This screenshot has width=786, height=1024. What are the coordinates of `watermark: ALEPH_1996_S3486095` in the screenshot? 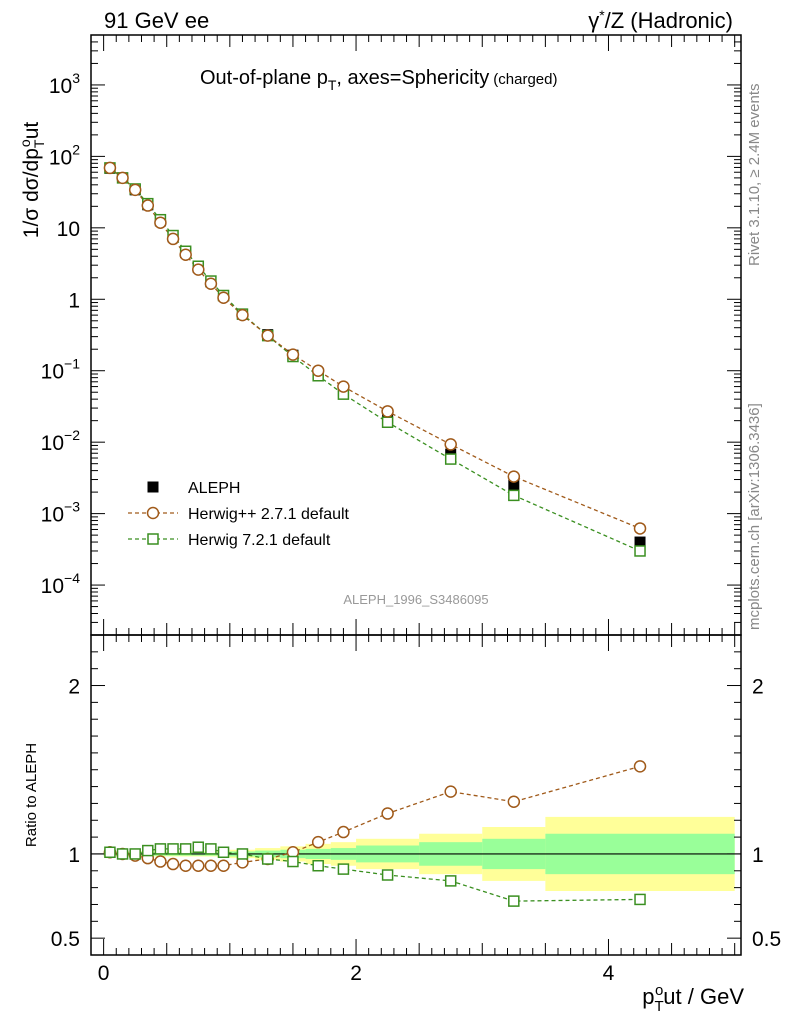 It's located at (415, 599).